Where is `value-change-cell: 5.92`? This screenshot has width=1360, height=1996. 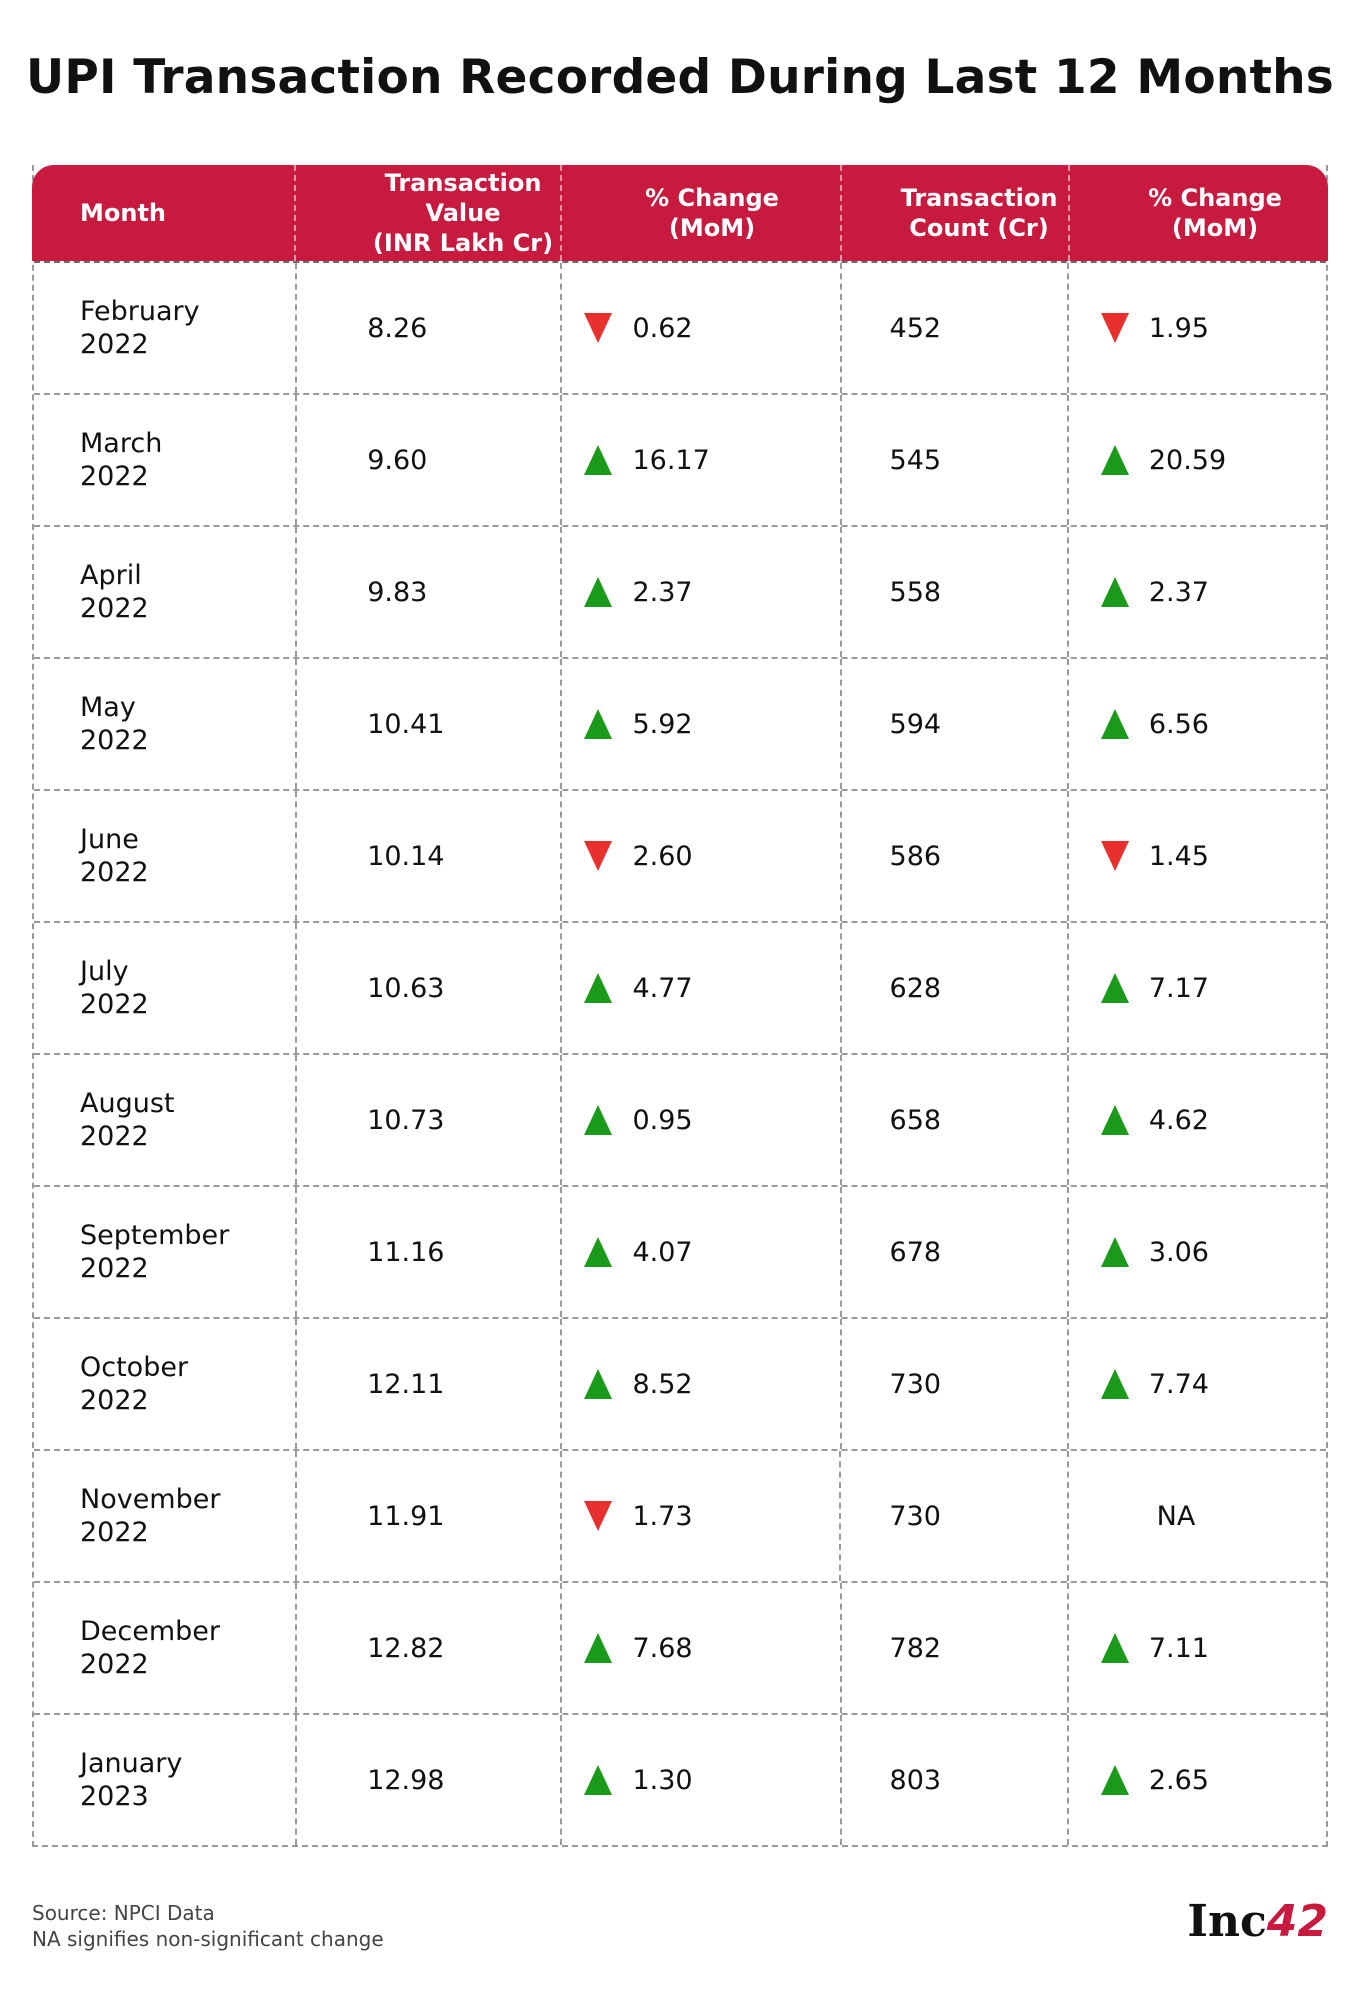
value-change-cell: 5.92 is located at coordinates (702, 724).